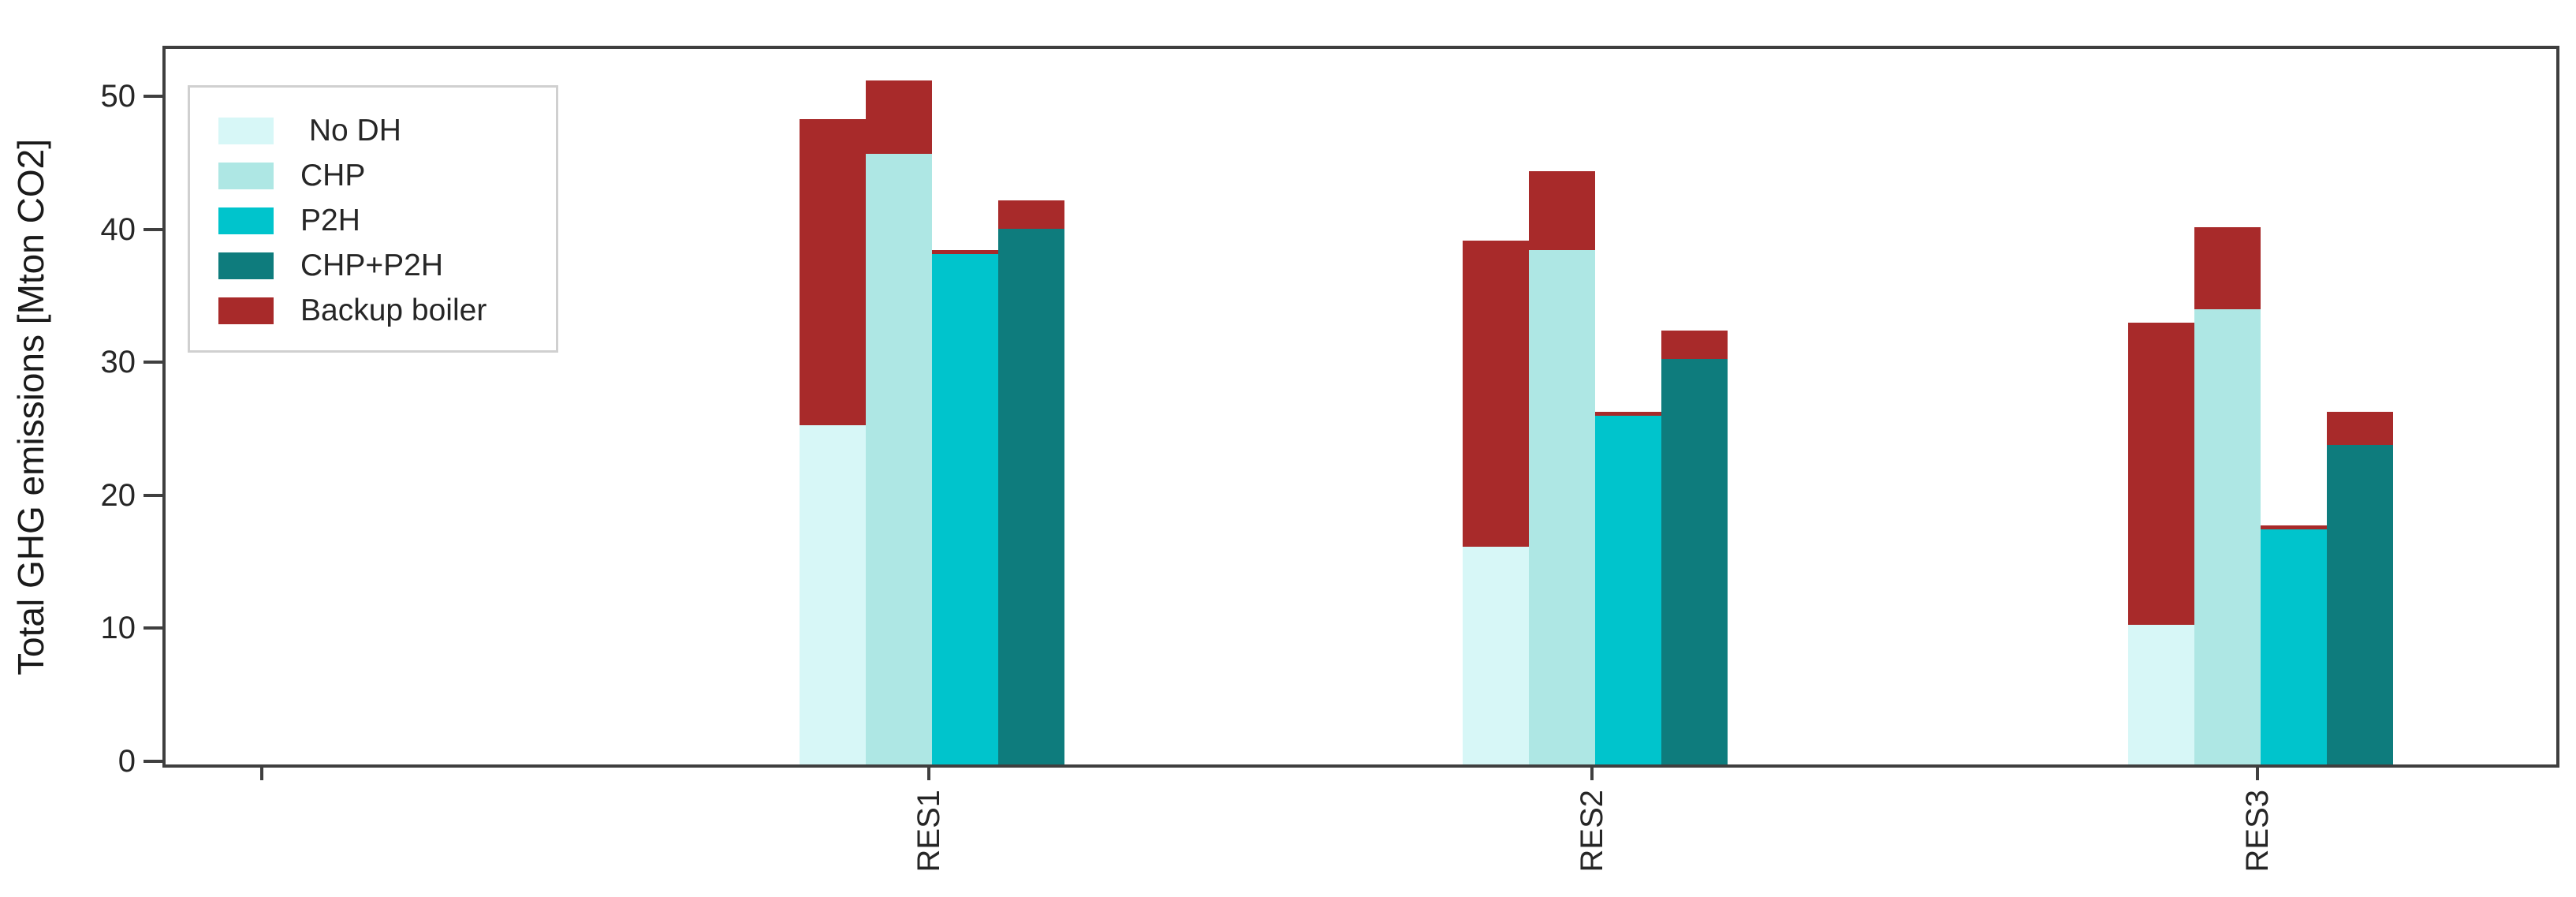 The height and width of the screenshot is (897, 2576). Describe the element at coordinates (350, 130) in the screenshot. I see `legend-label: No DH` at that location.